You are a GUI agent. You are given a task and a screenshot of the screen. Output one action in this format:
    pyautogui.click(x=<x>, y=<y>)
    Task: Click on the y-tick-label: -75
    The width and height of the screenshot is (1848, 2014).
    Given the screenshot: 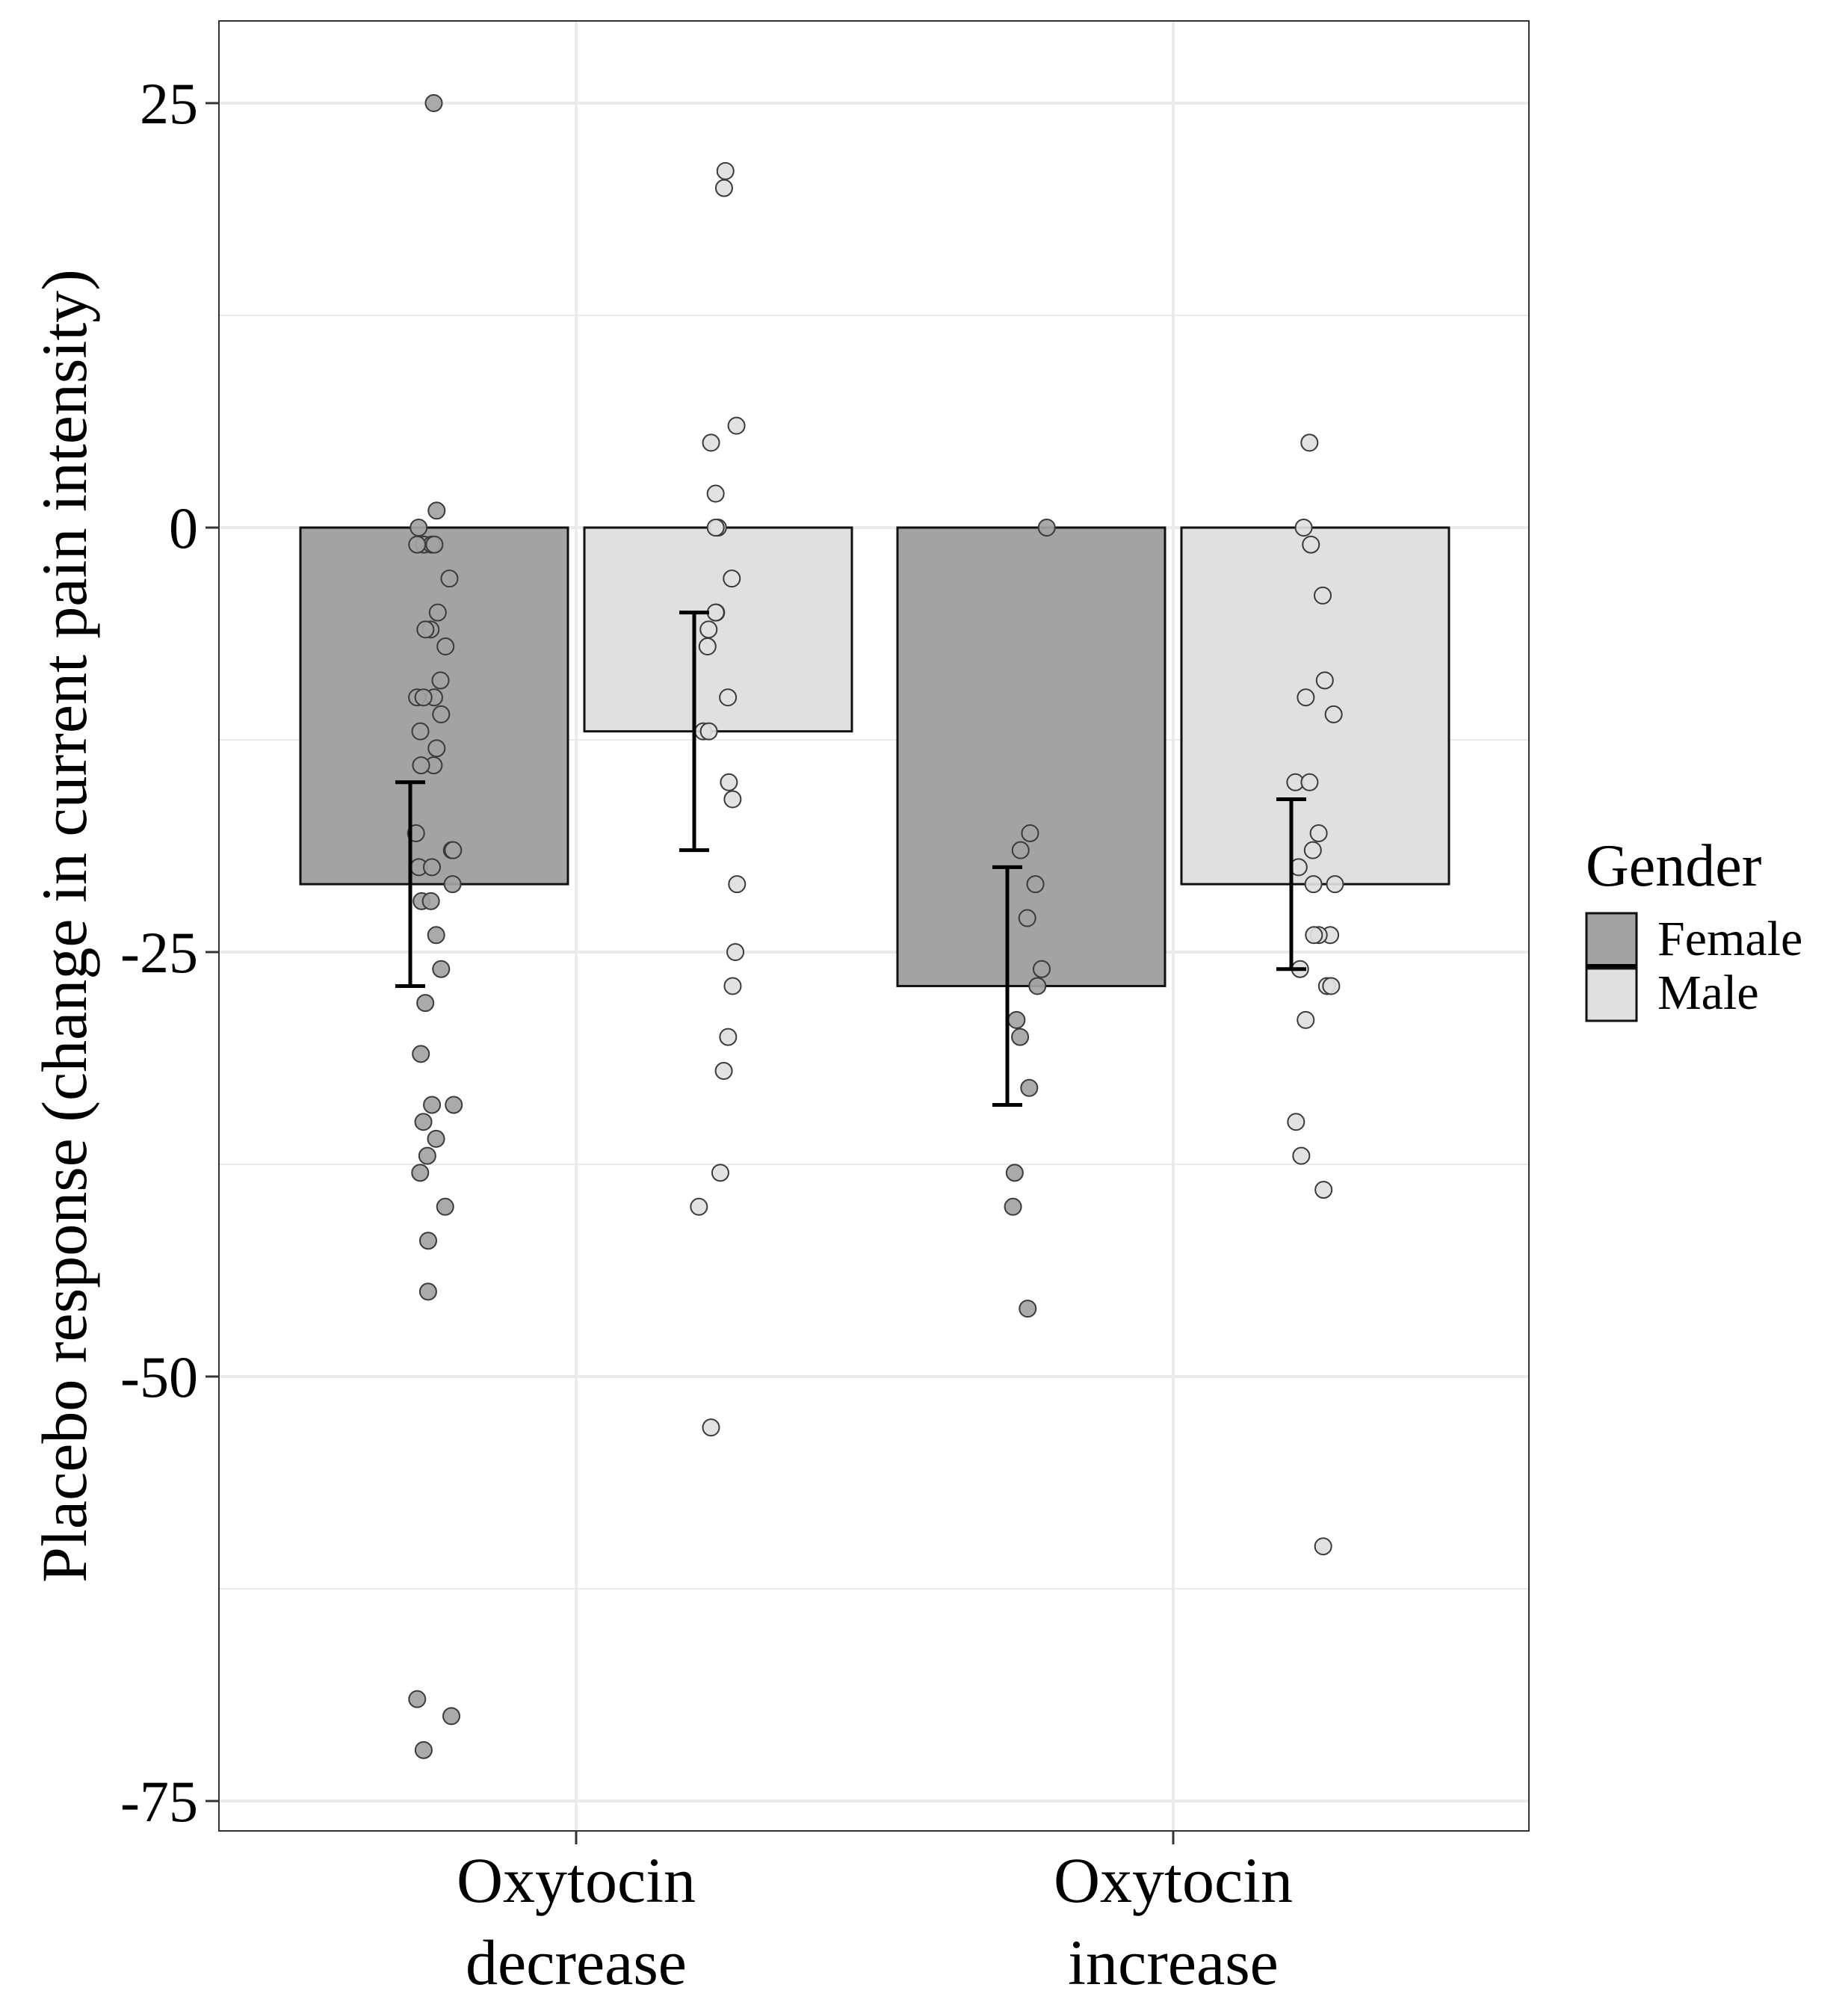 What is the action you would take?
    pyautogui.click(x=159, y=1801)
    